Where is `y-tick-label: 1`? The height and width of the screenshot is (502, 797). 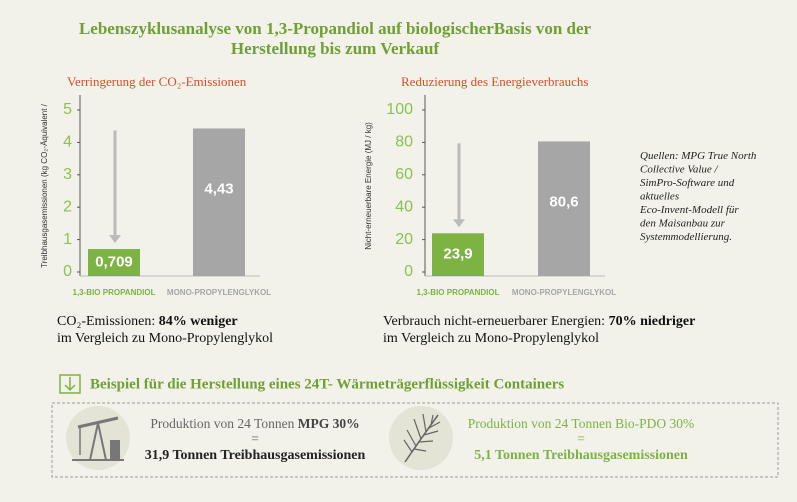
y-tick-label: 1 is located at coordinates (67, 239).